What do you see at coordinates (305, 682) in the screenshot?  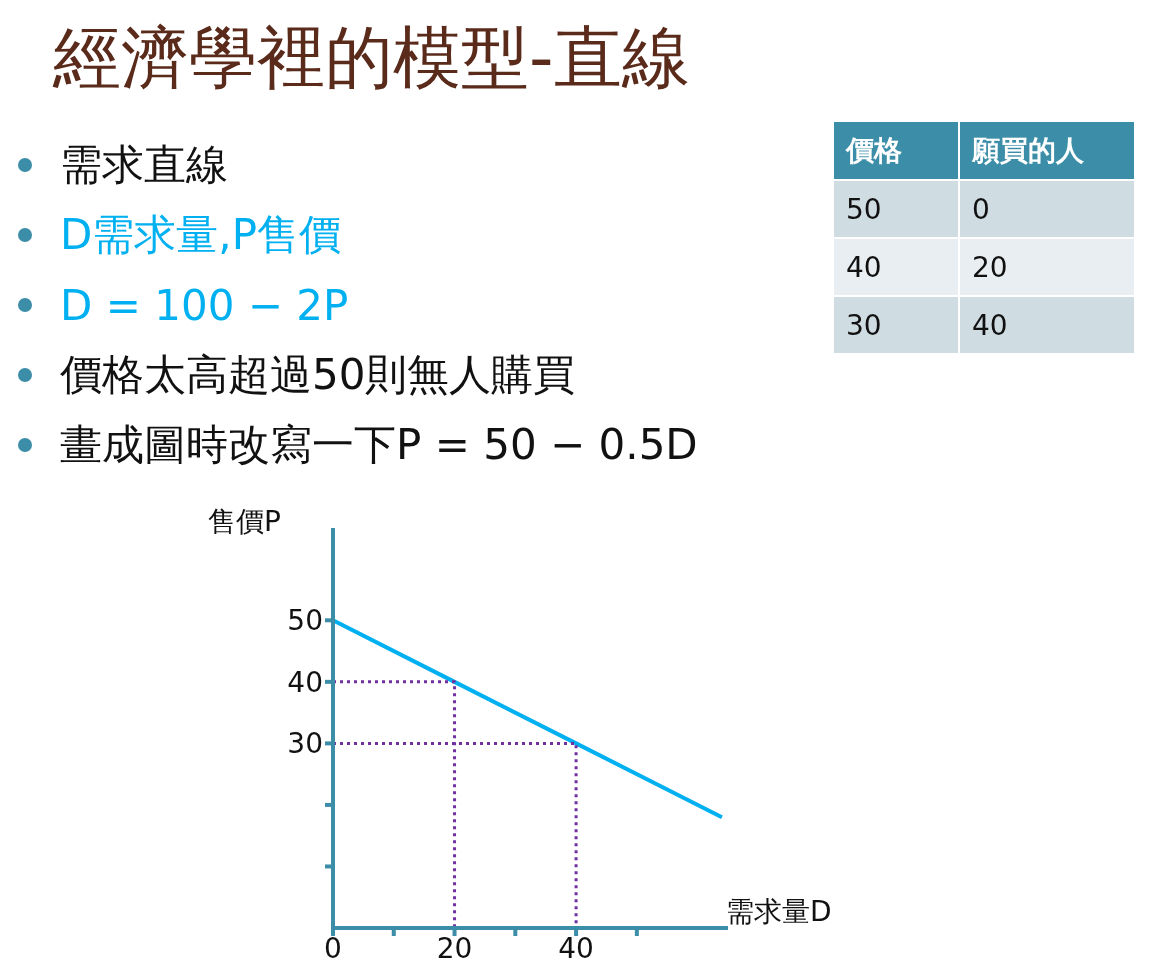 I see `y-tick-label: 40` at bounding box center [305, 682].